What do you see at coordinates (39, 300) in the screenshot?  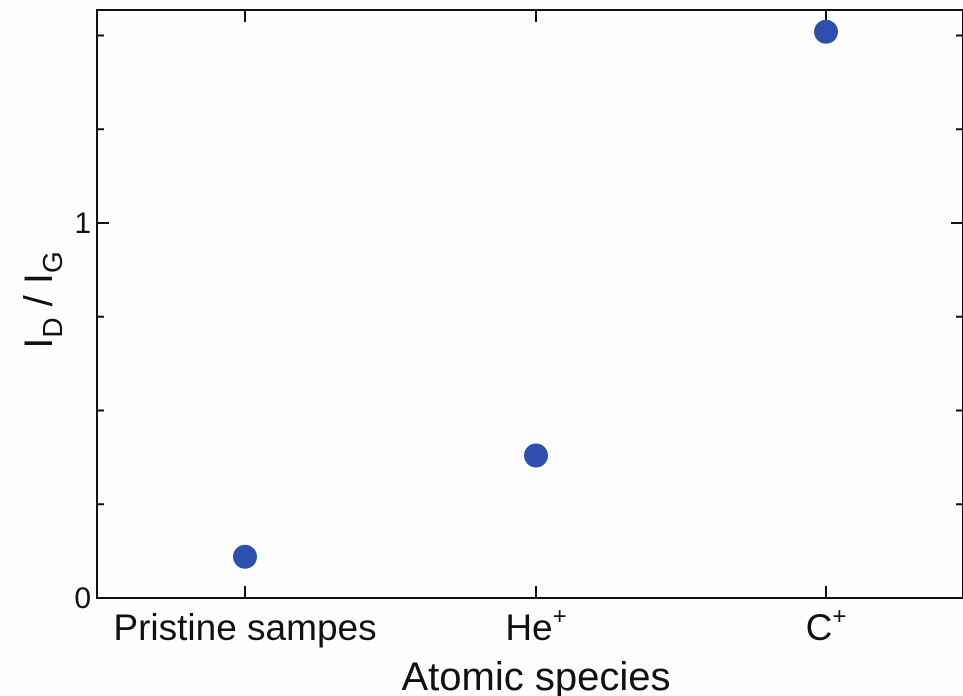 I see `y-axis-title-sep: /` at bounding box center [39, 300].